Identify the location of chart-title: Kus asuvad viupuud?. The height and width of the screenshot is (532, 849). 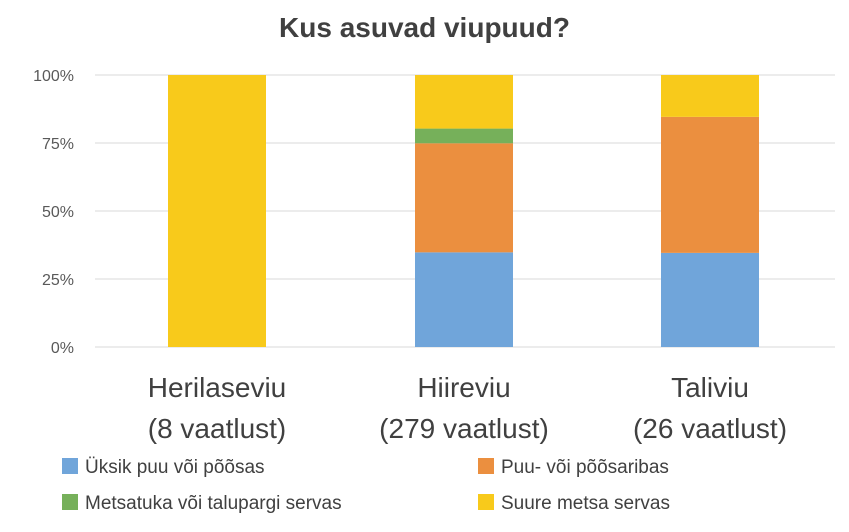
(424, 27).